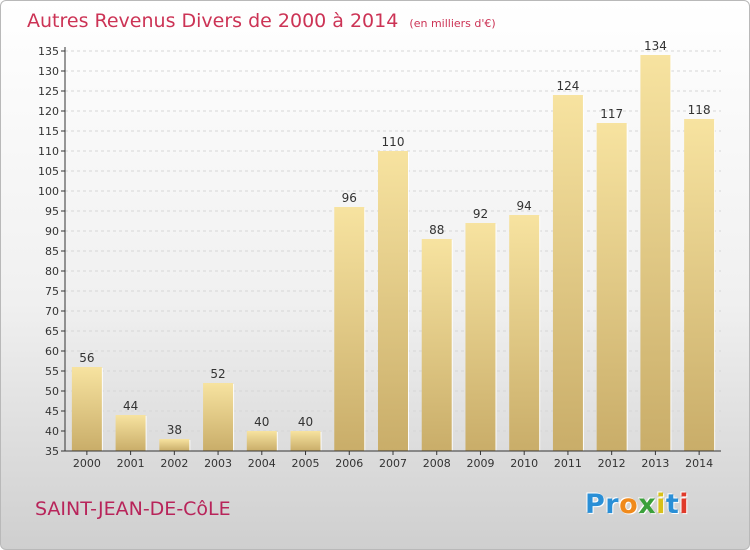  I want to click on x-tick-label: 2007, so click(393, 463).